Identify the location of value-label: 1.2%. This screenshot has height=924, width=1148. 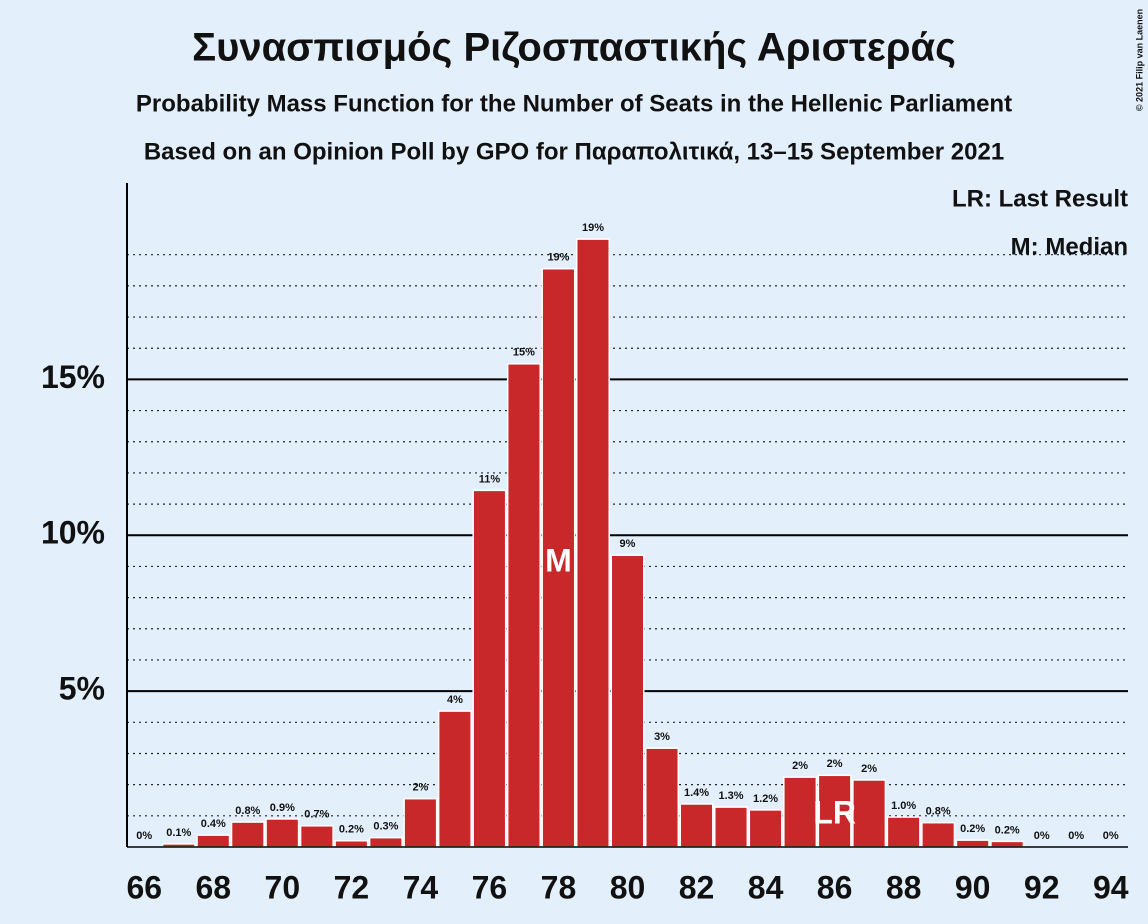
(765, 799).